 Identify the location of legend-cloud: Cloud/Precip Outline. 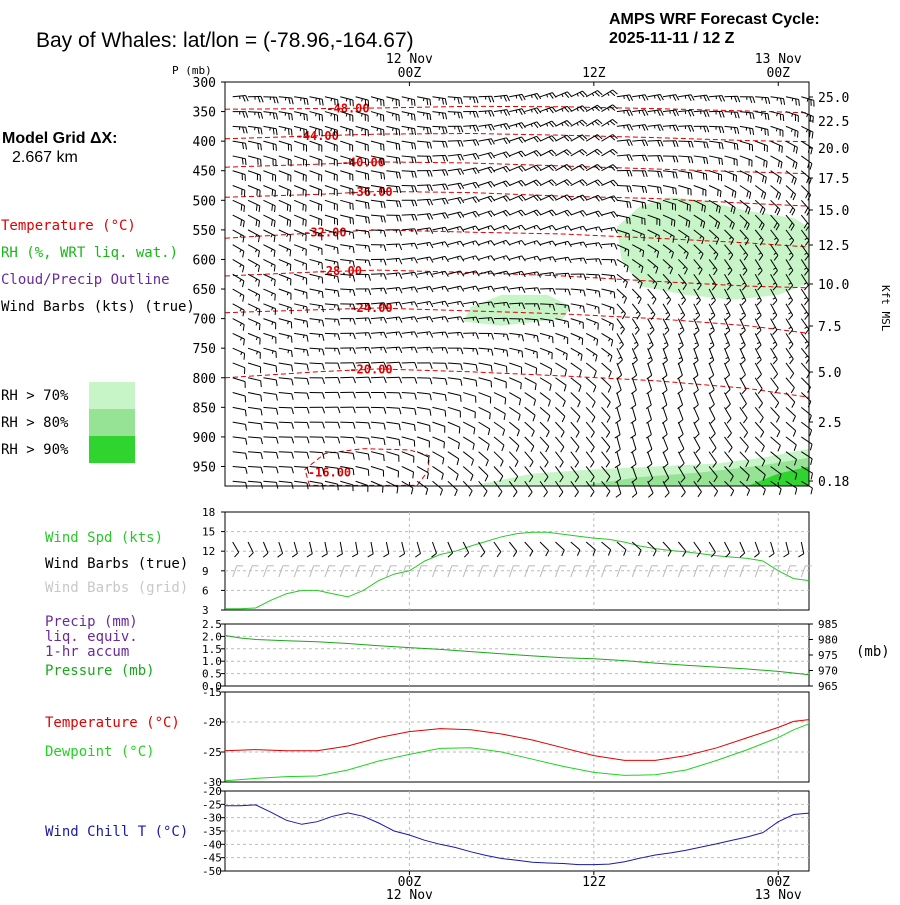
(85, 280).